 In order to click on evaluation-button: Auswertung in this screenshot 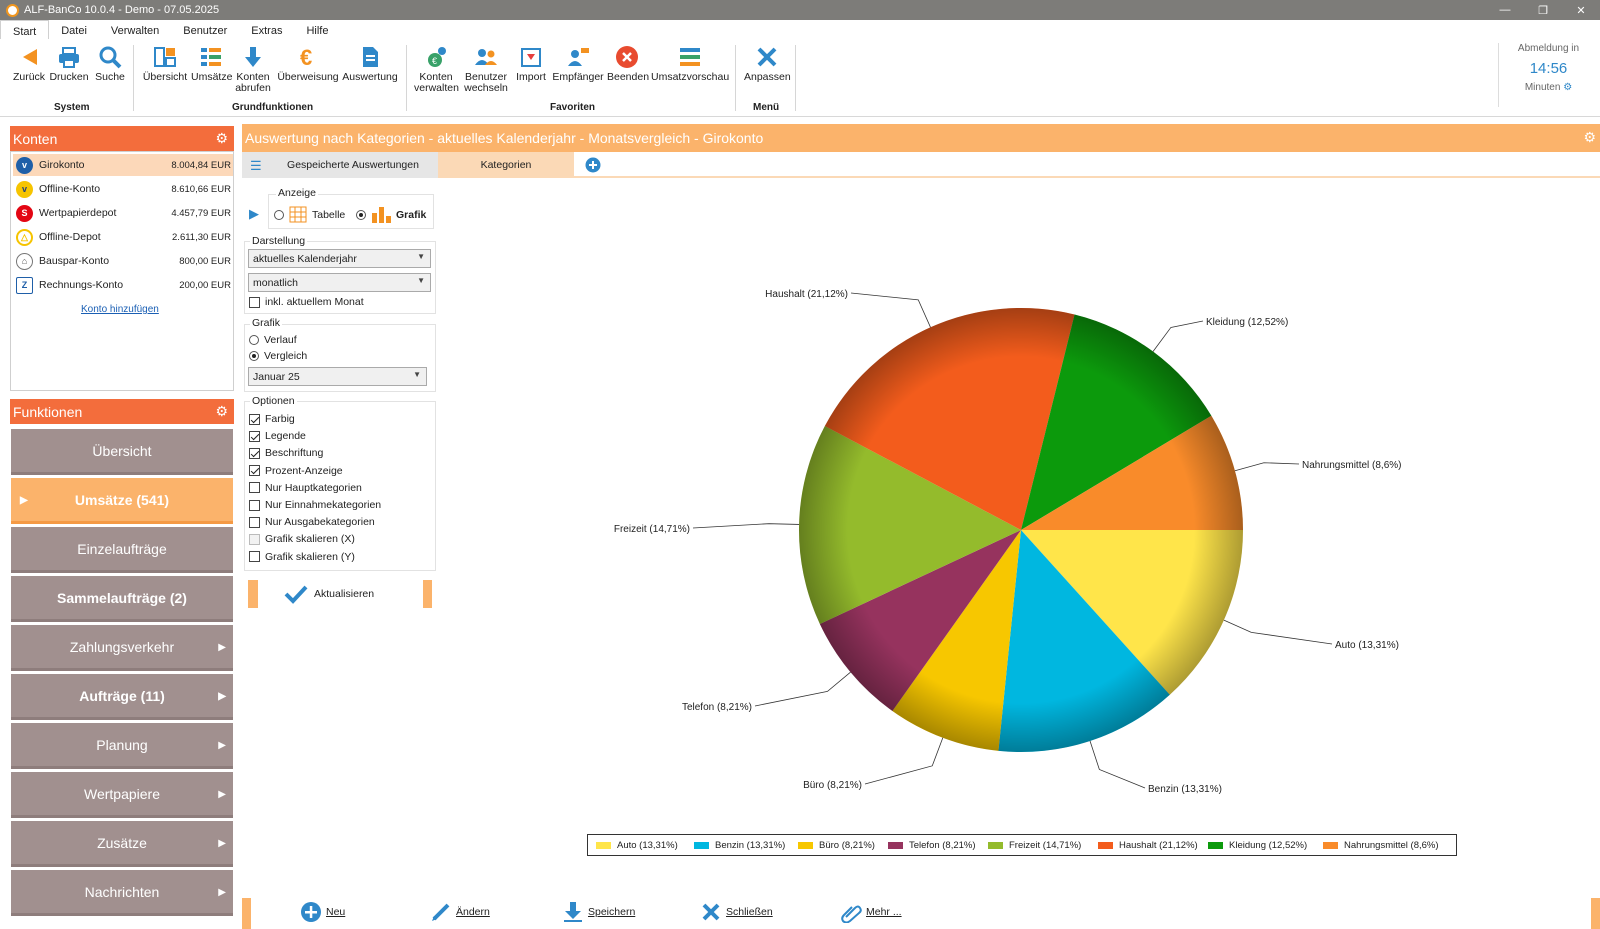, I will do `click(370, 64)`.